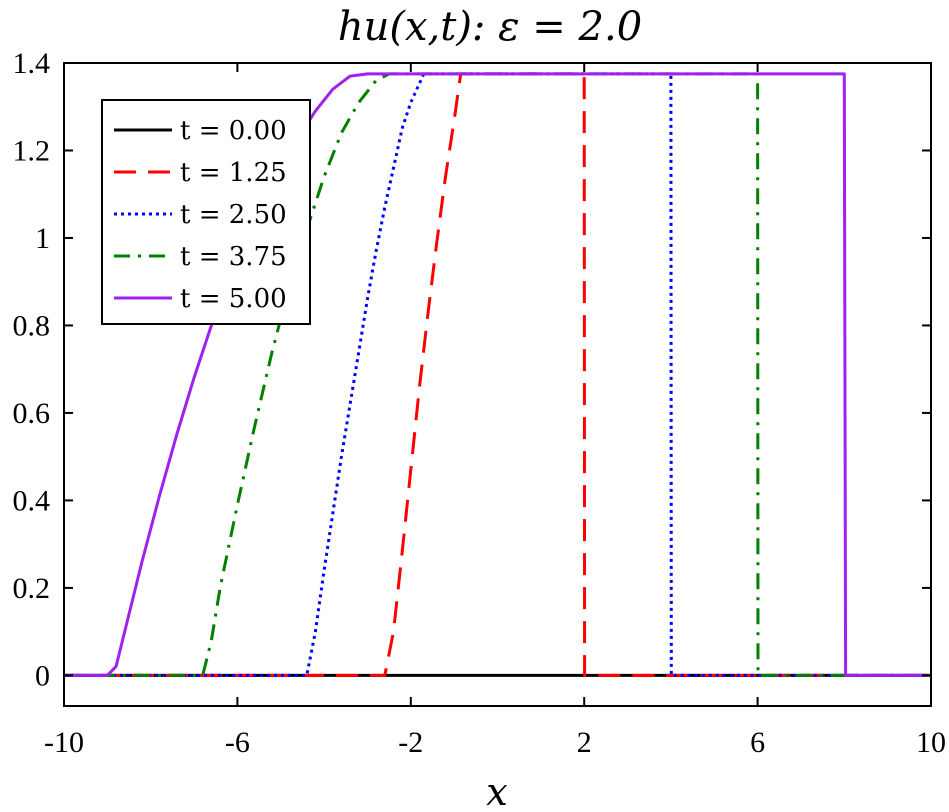  I want to click on chart-title-text: hu(x,t): ε = 2.0, so click(490, 27).